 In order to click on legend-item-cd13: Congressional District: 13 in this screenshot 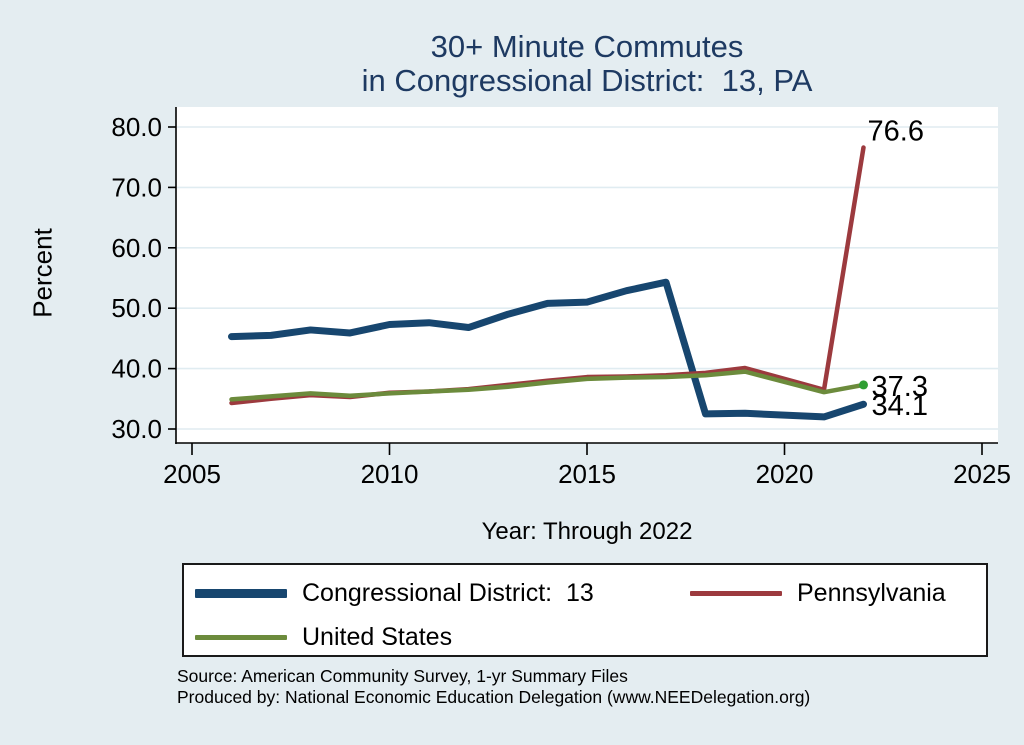, I will do `click(394, 593)`.